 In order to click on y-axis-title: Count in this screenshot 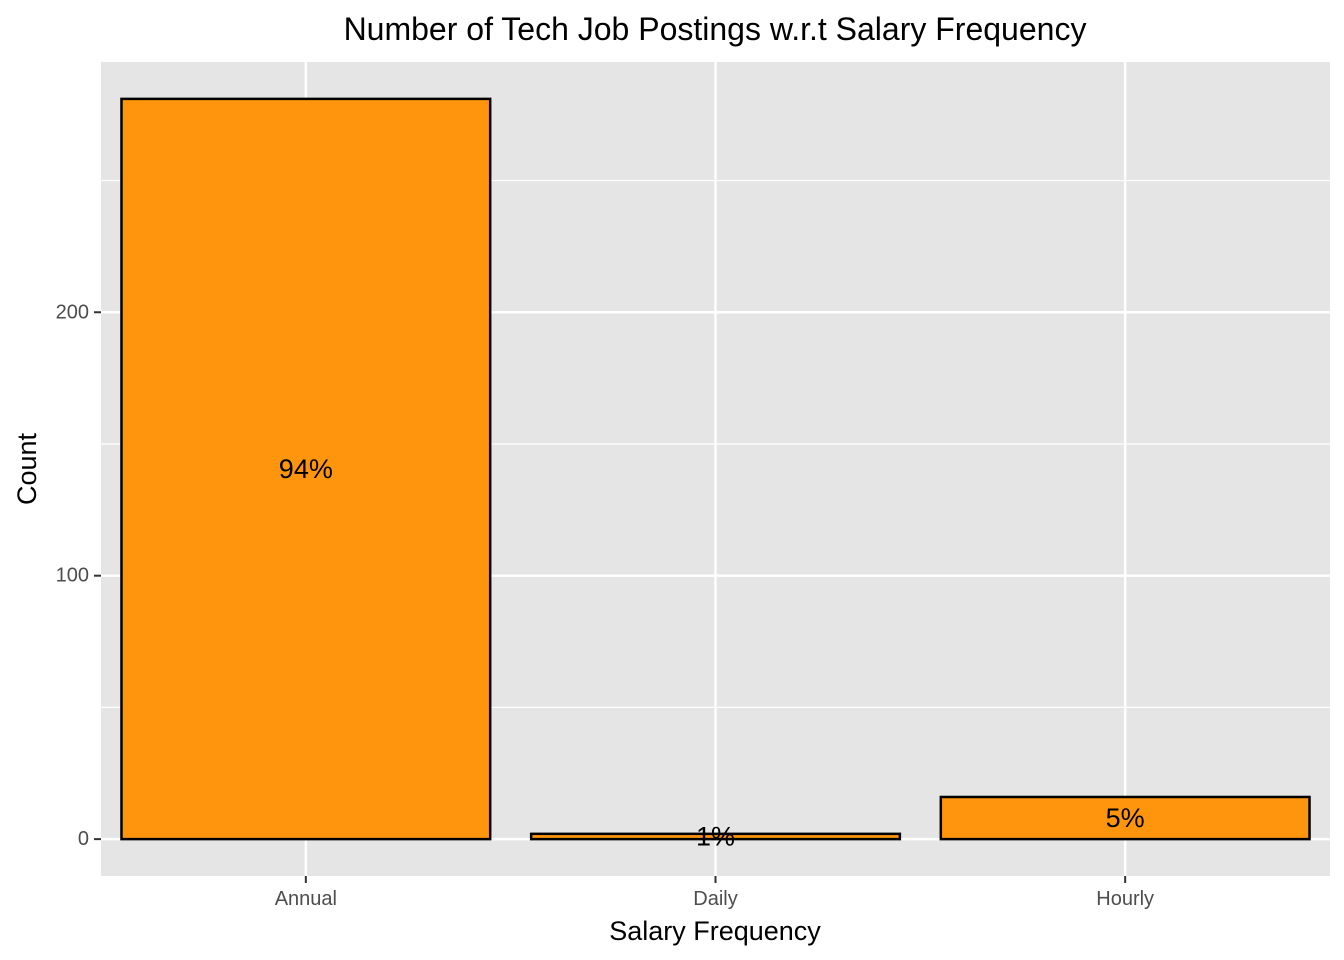, I will do `click(27, 468)`.